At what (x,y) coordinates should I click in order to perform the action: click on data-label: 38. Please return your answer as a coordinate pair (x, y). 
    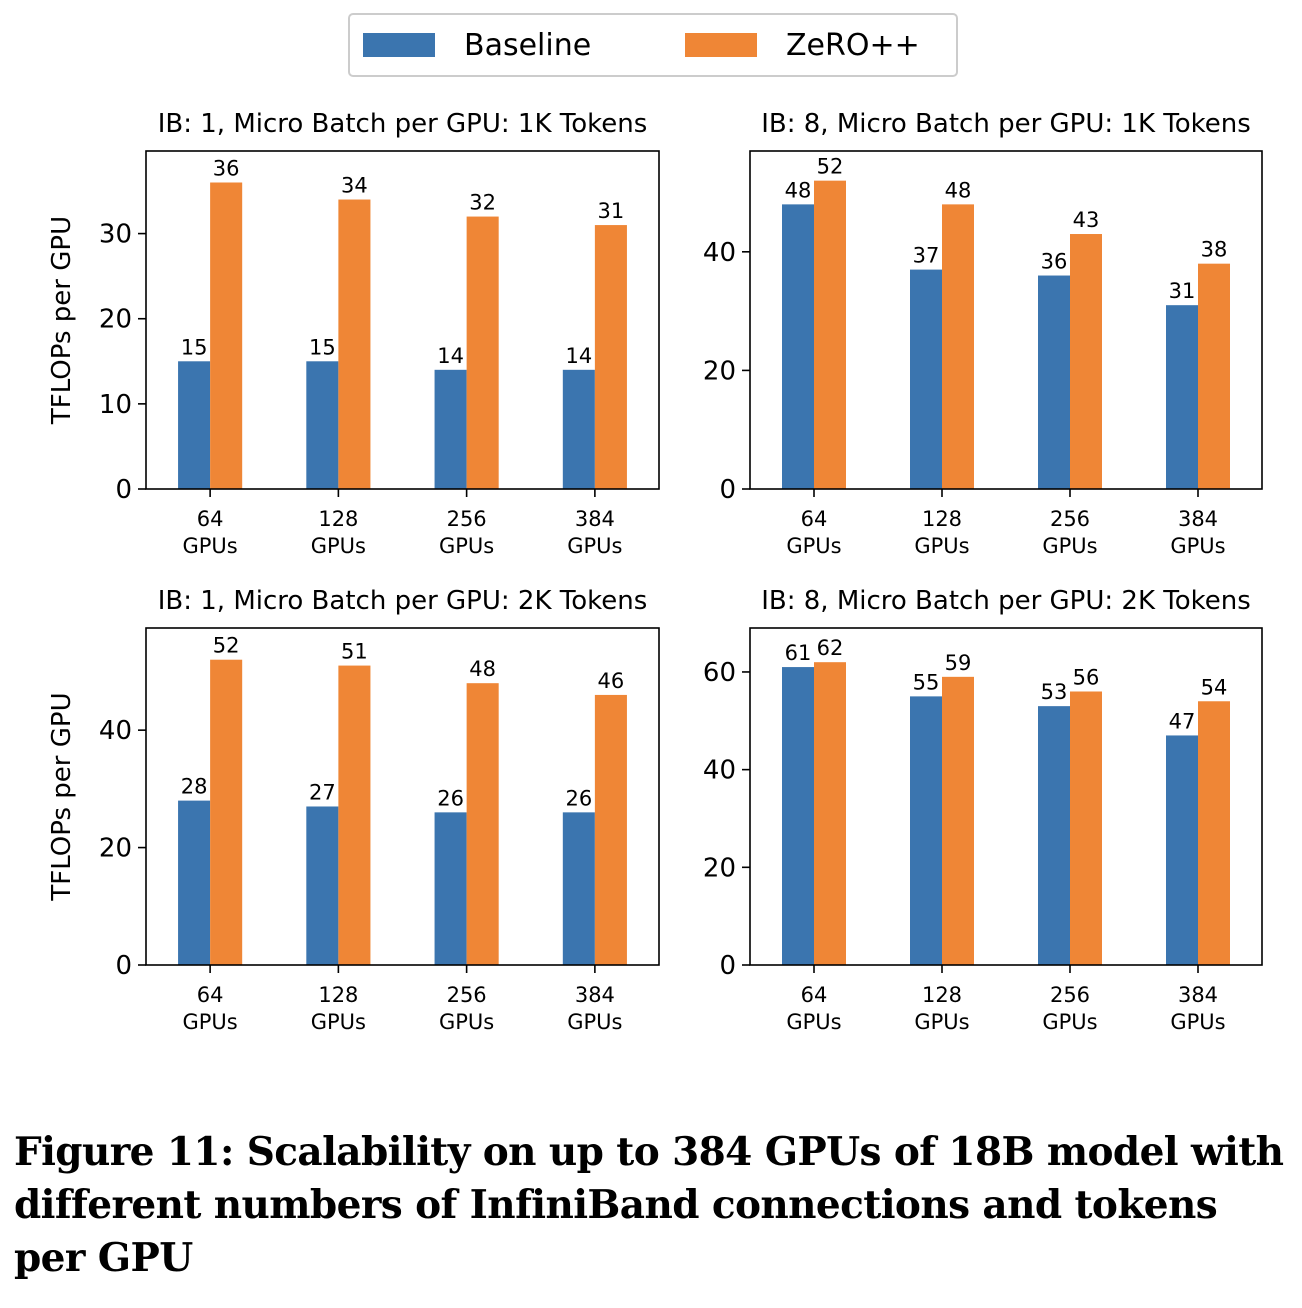
    Looking at the image, I should click on (1214, 250).